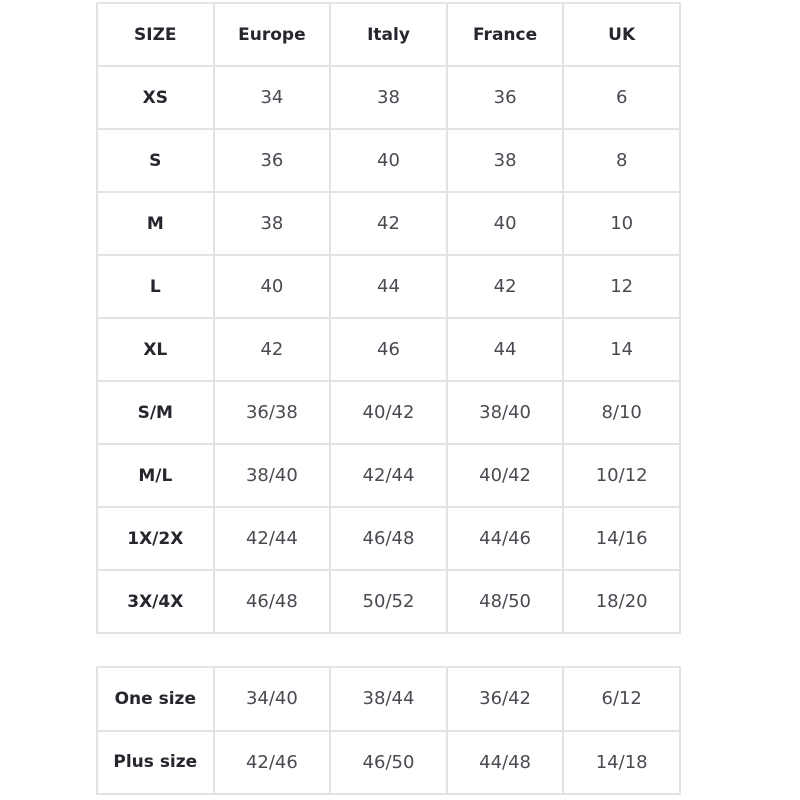 Image resolution: width=800 pixels, height=800 pixels. What do you see at coordinates (621, 97) in the screenshot?
I see `size-value-cell: 6` at bounding box center [621, 97].